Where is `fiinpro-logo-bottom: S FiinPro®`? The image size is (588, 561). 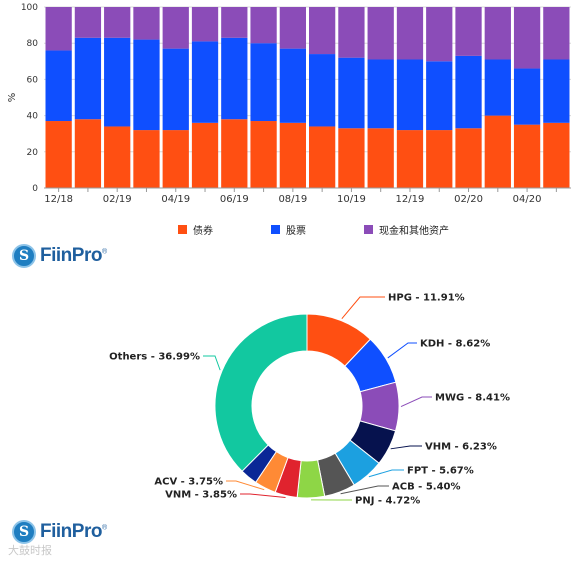
fiinpro-logo-bottom: S FiinPro® is located at coordinates (59, 532).